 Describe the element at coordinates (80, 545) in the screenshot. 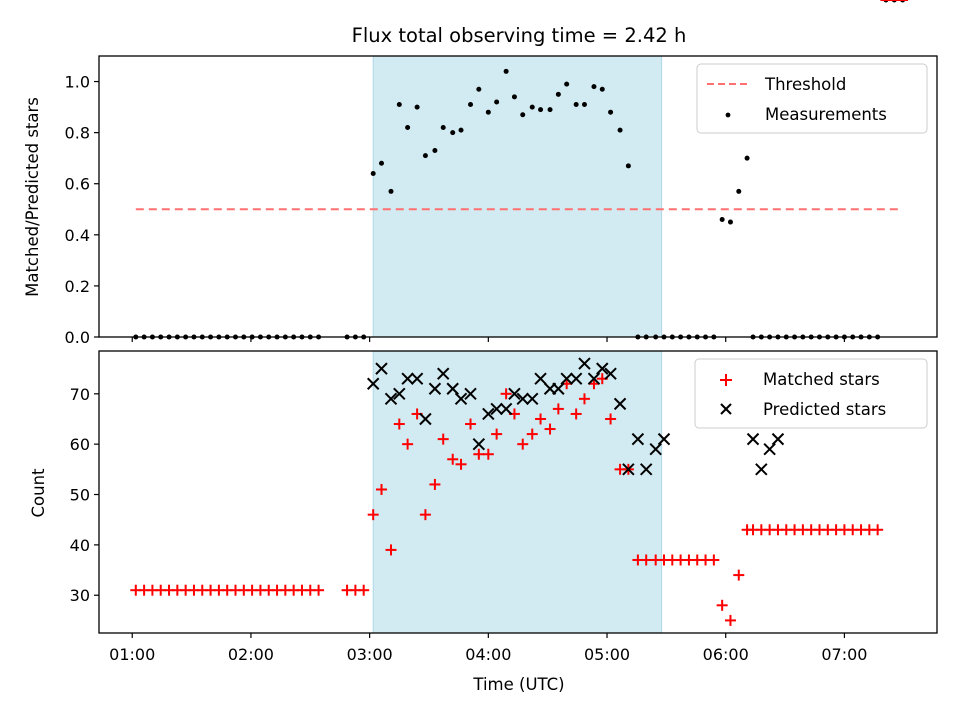

I see `y-tick-label: 40` at that location.